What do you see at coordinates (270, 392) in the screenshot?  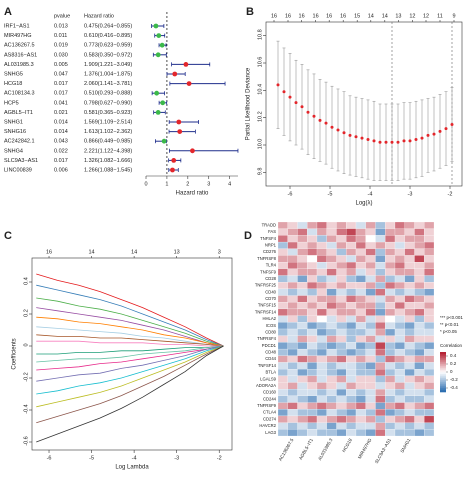 I see `row-label: CD160` at bounding box center [270, 392].